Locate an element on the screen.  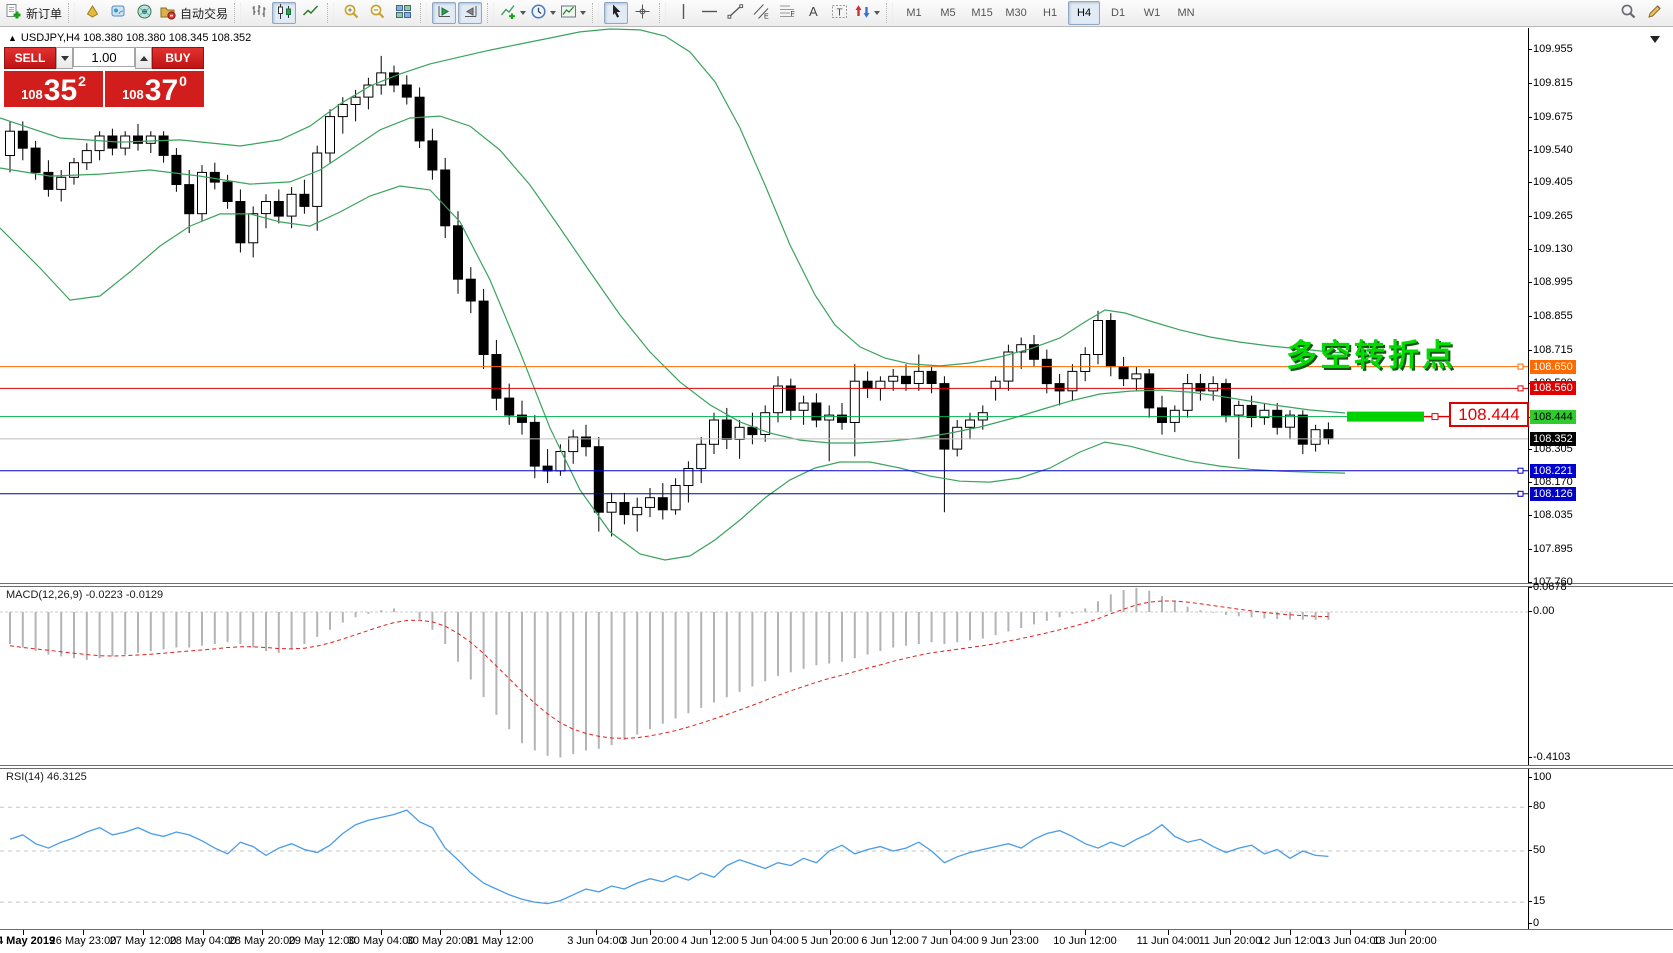
macd-signal-value: -0.0129 is located at coordinates (144, 595).